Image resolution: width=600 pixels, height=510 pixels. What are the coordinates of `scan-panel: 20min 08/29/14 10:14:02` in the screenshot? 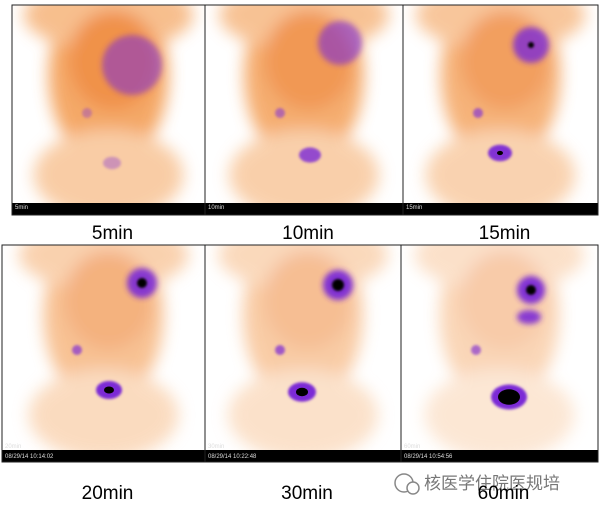 It's located at (103, 353).